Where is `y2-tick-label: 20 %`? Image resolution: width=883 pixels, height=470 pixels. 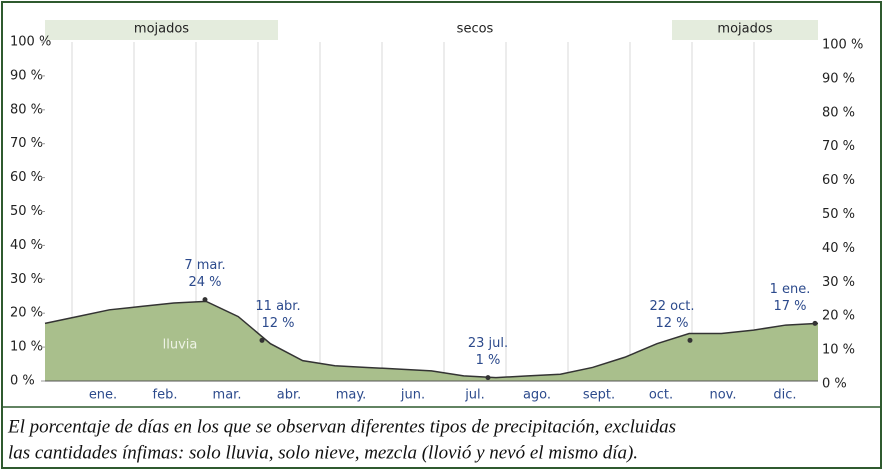 y2-tick-label: 20 % is located at coordinates (838, 316).